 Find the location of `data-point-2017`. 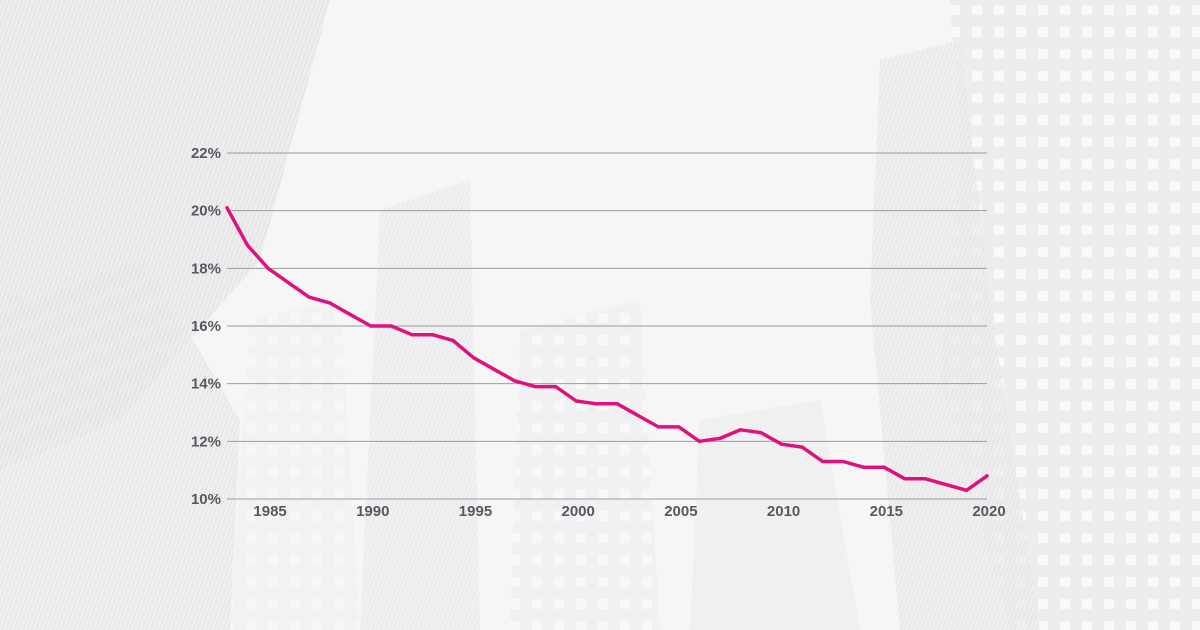

data-point-2017 is located at coordinates (925, 479).